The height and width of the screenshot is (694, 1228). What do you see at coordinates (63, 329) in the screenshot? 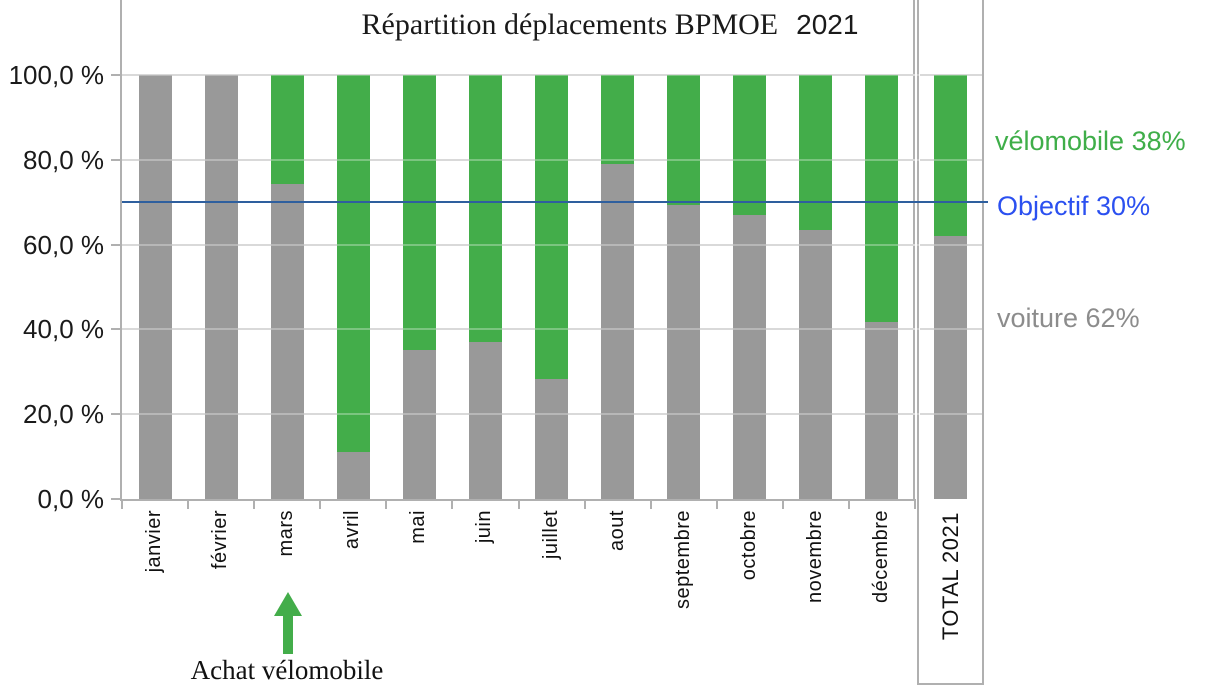
I see `y-axis-label: 40,0 %` at bounding box center [63, 329].